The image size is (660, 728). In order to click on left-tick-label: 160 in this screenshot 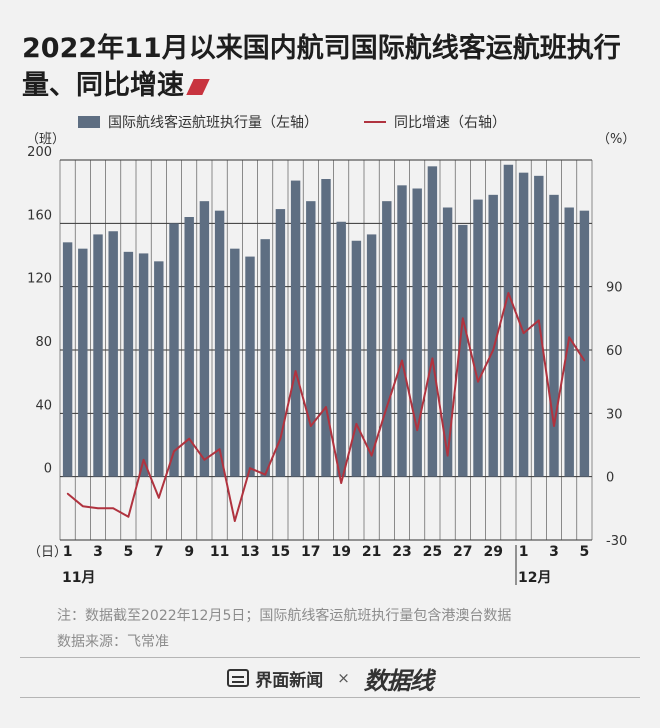, I will do `click(39, 215)`.